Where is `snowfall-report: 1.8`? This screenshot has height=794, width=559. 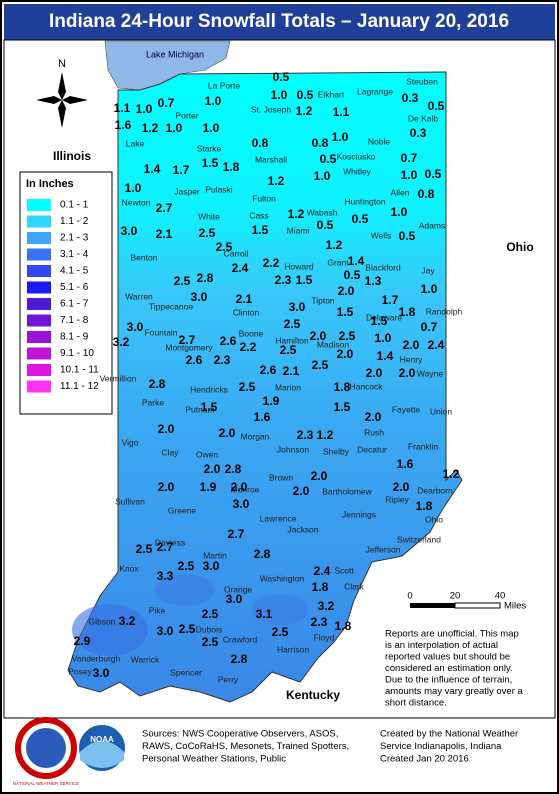
snowfall-report: 1.8 is located at coordinates (320, 587).